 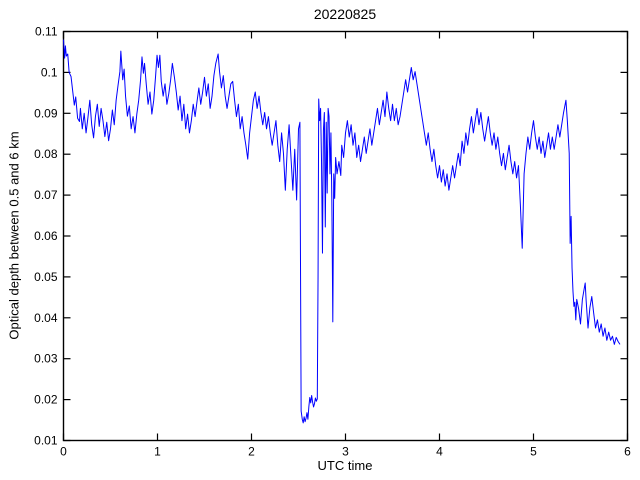 I want to click on y-tick-label: 0.02, so click(x=46, y=400).